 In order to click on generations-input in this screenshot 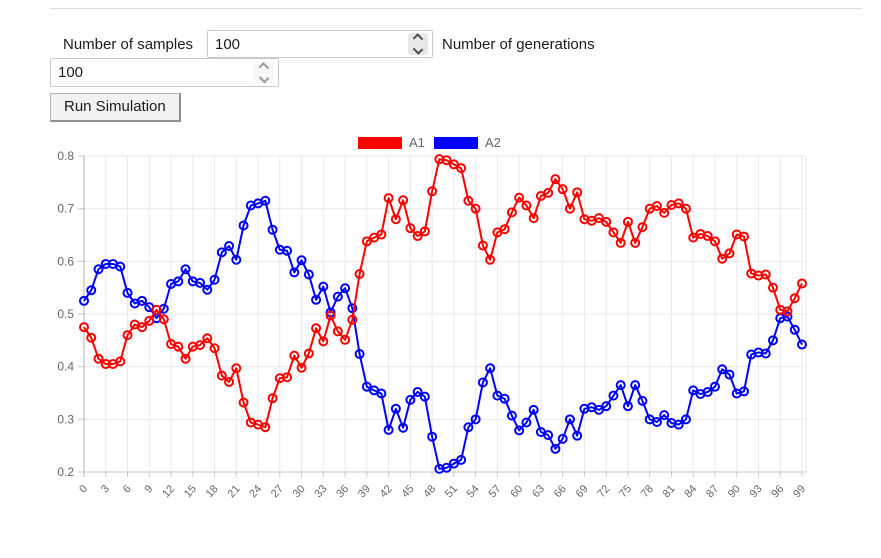, I will do `click(164, 72)`.